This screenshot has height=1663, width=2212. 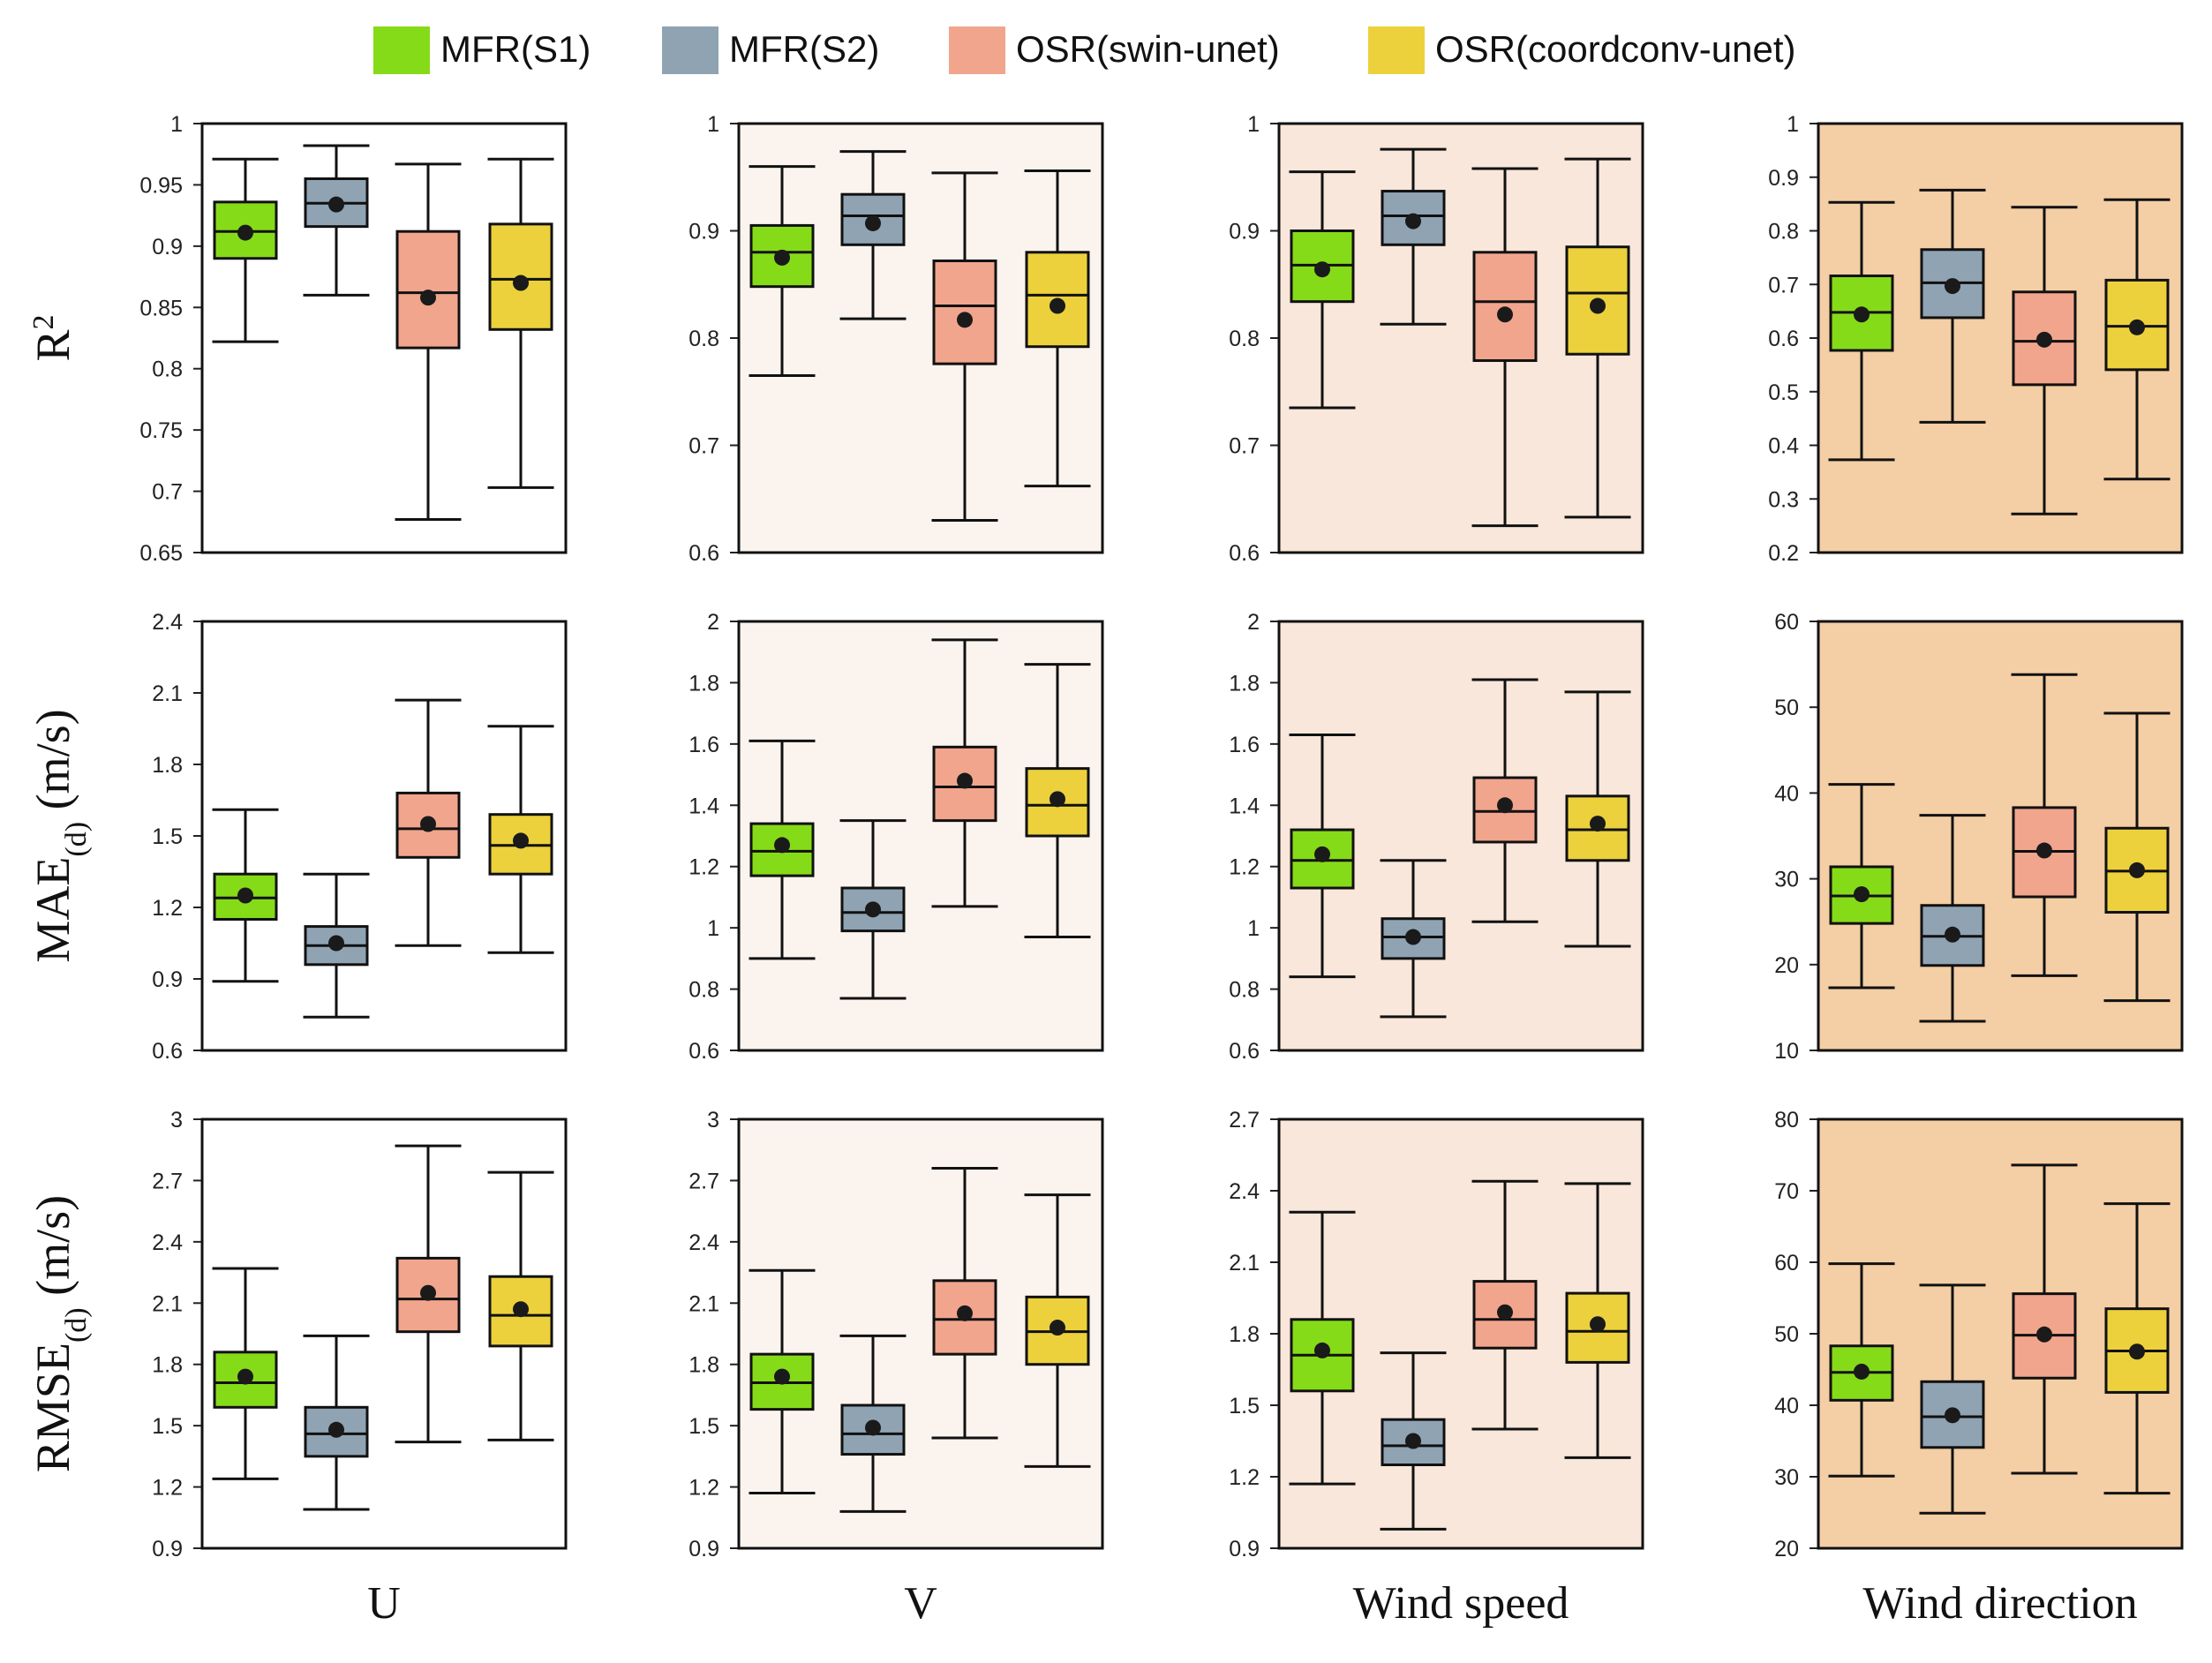 What do you see at coordinates (1783, 447) in the screenshot?
I see `y-tick-label: 0.4` at bounding box center [1783, 447].